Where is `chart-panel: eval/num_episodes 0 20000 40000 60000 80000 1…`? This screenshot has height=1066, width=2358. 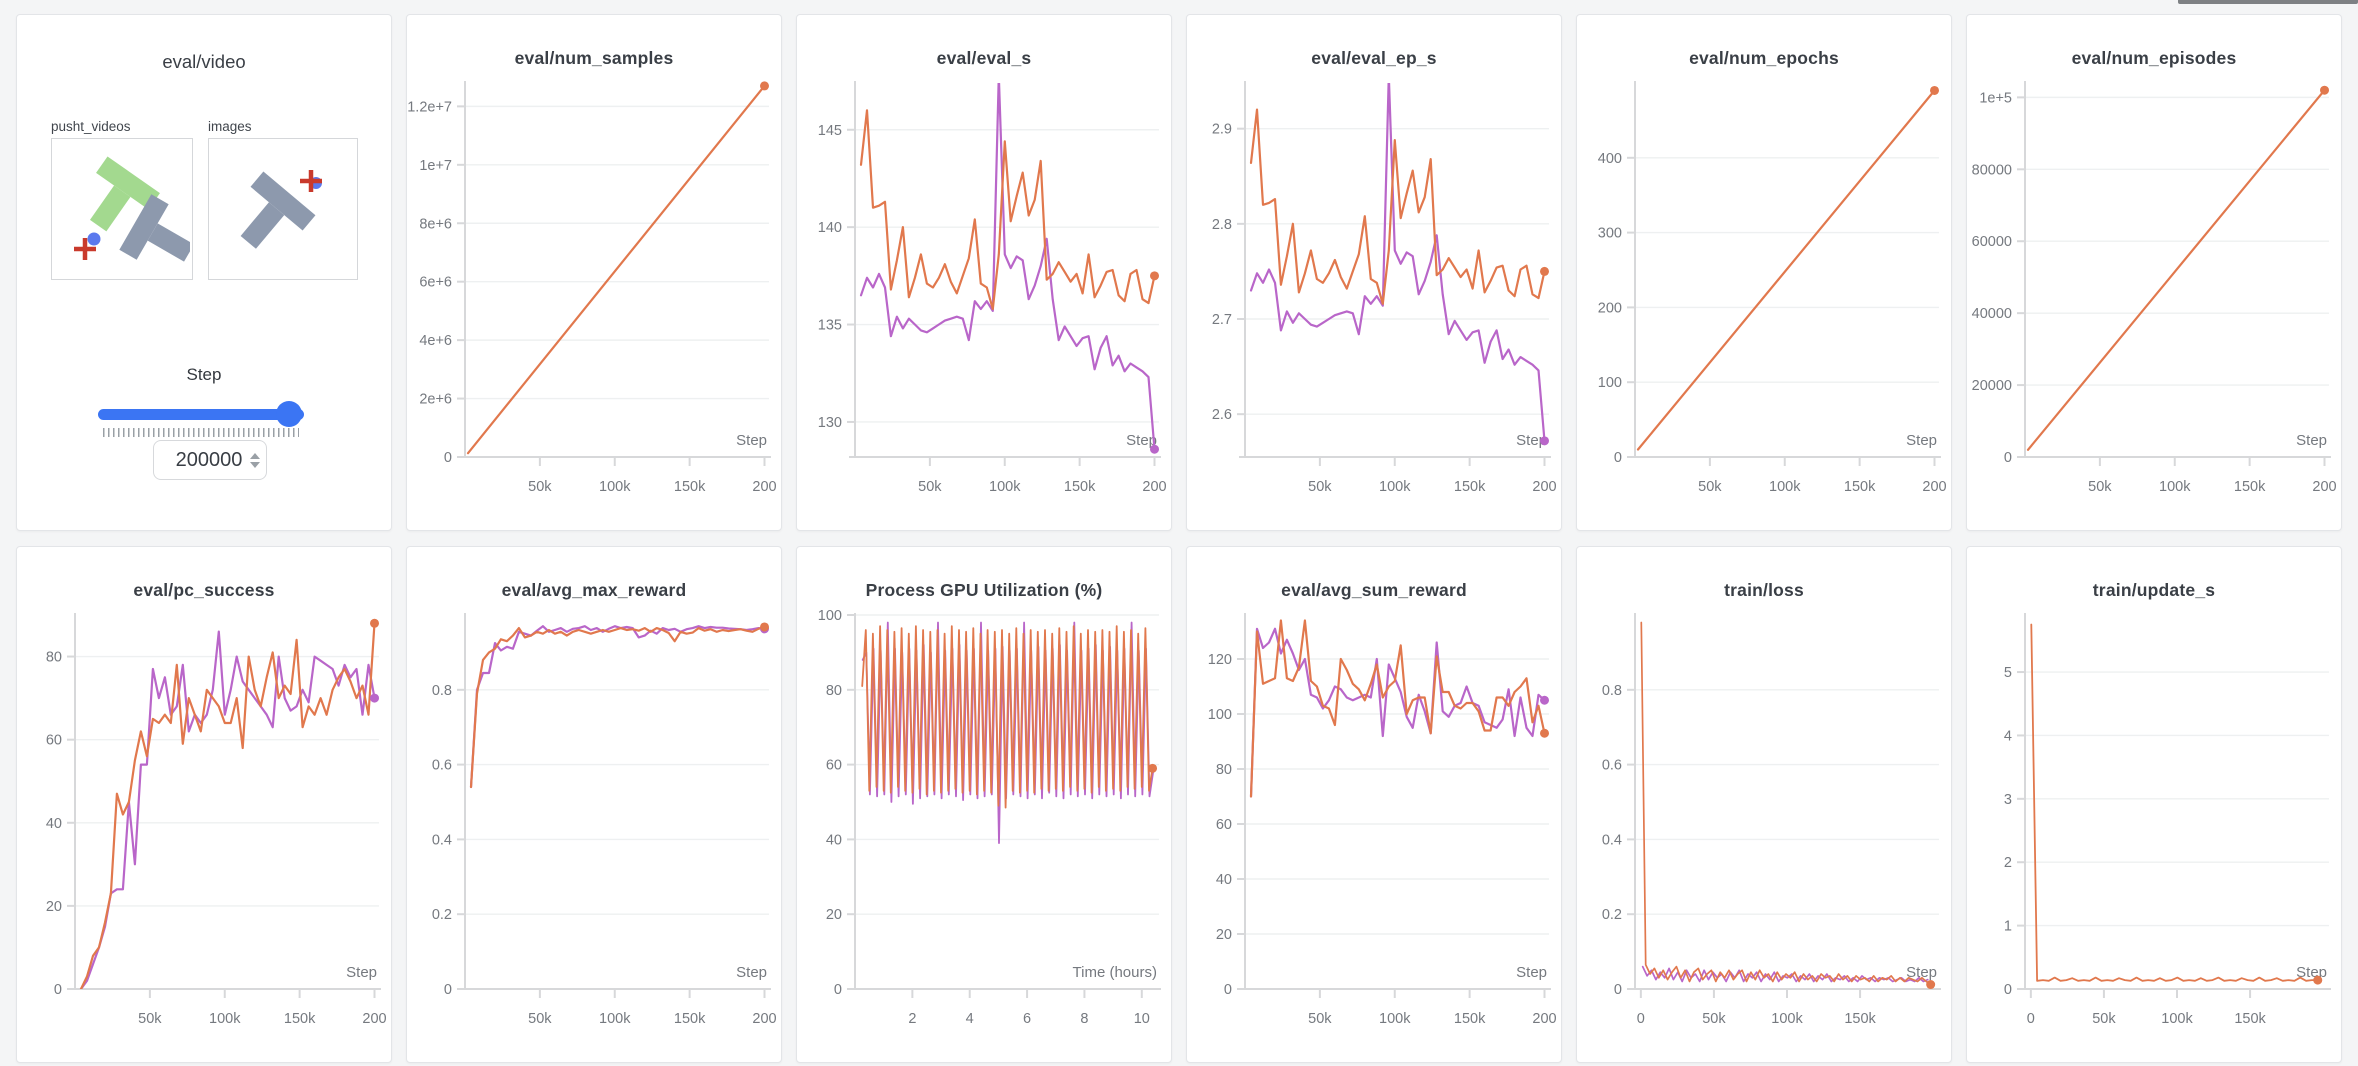
chart-panel: eval/num_episodes 0 20000 40000 60000 80000 1… is located at coordinates (2154, 272).